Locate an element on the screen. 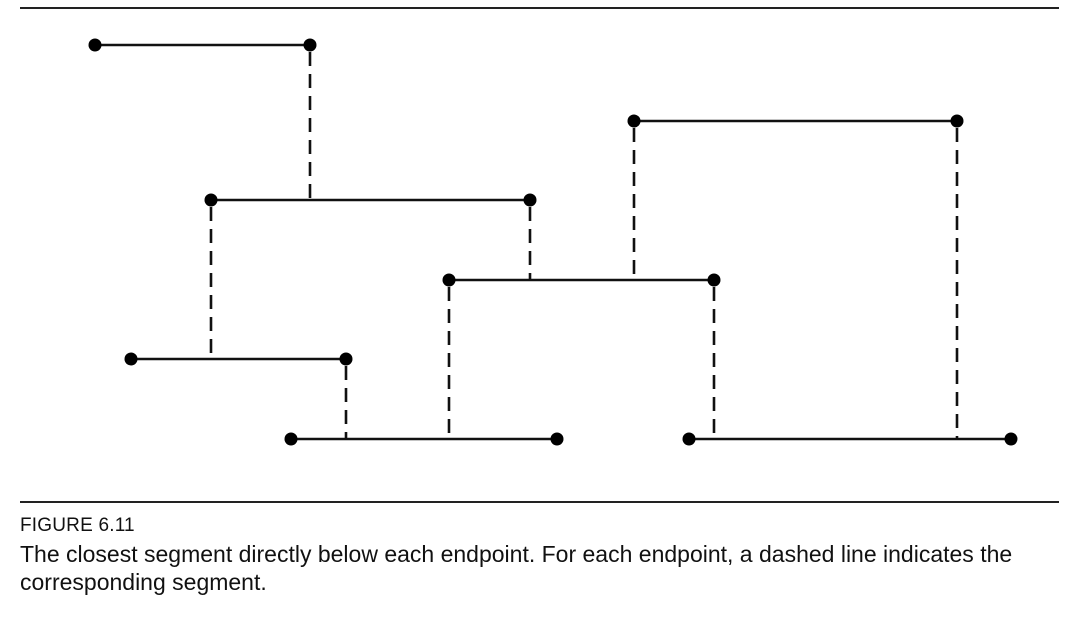  endpoint-s1-left is located at coordinates (95, 45).